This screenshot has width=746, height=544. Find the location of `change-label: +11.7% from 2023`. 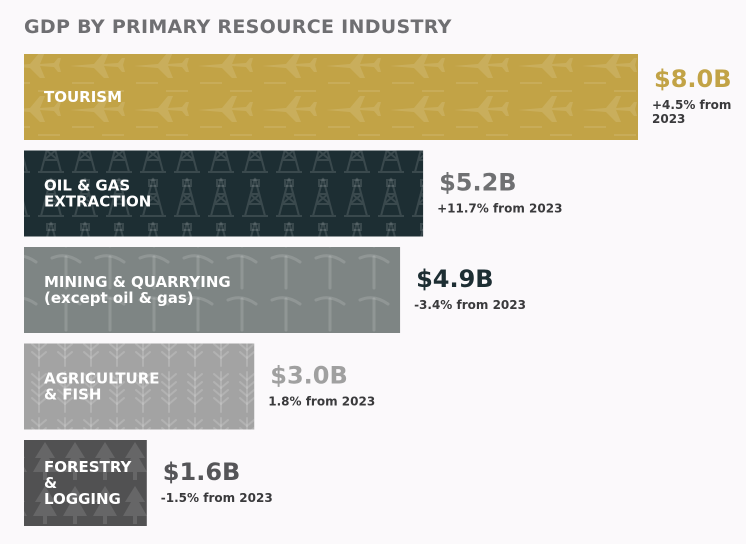

change-label: +11.7% from 2023 is located at coordinates (499, 209).